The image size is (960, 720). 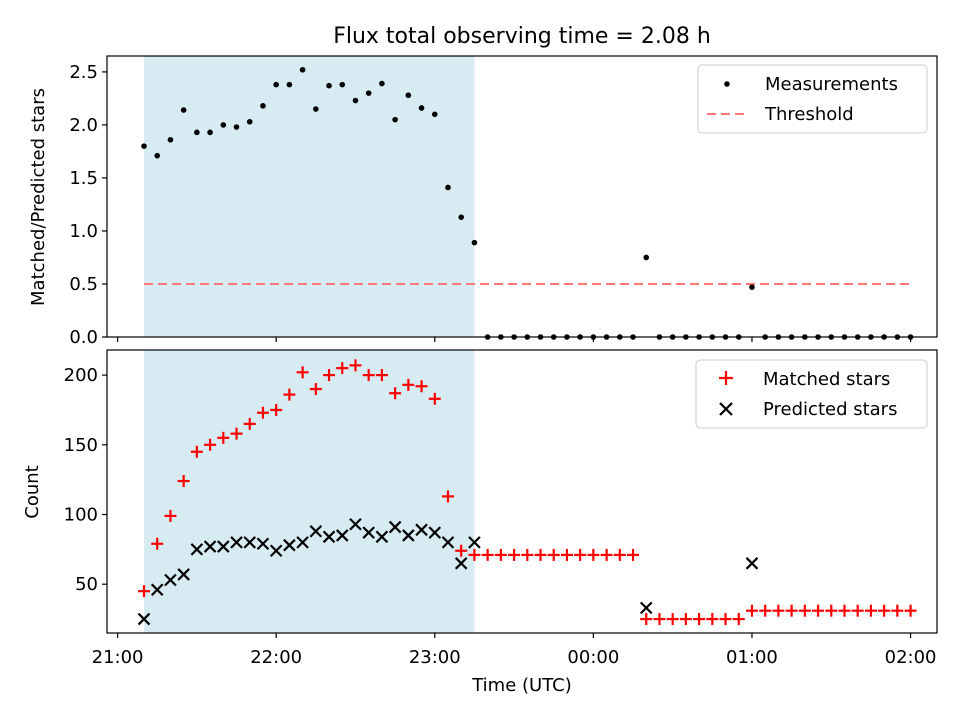 I want to click on bottom-legend: Matched stars Predicted stars, so click(x=811, y=394).